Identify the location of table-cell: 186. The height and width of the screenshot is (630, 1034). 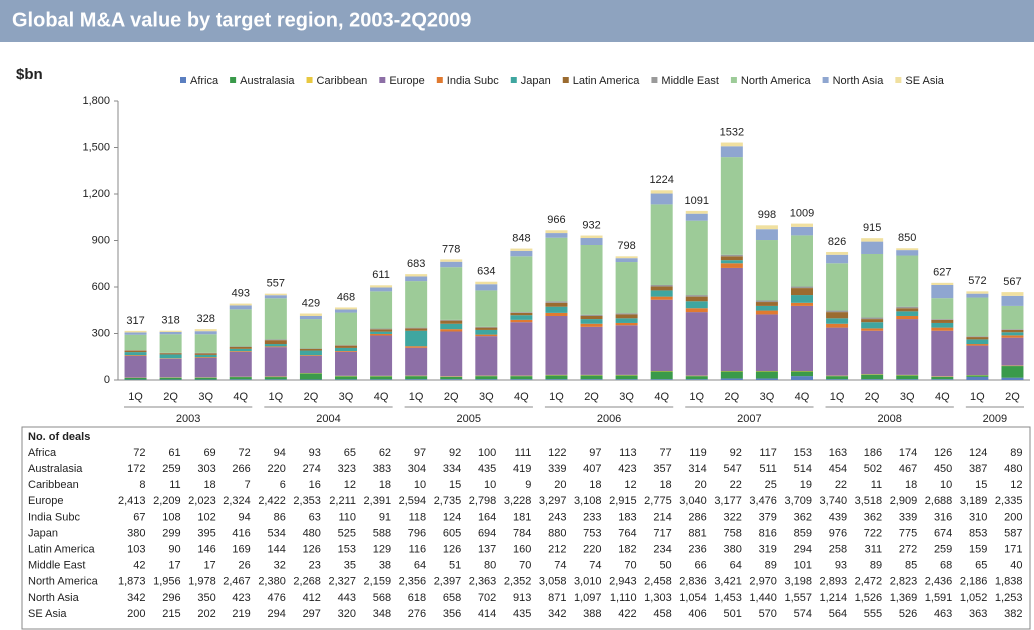
(873, 453).